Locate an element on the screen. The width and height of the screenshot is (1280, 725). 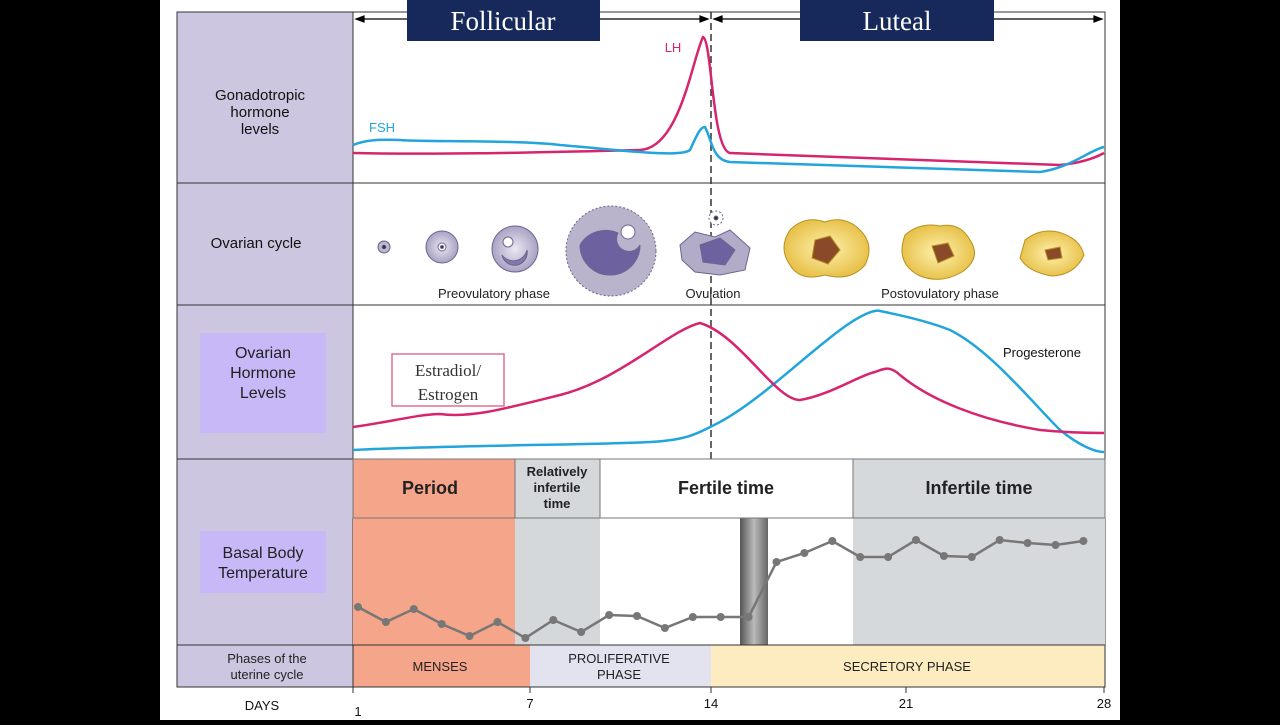
tspan: Gonadotropic is located at coordinates (260, 95).